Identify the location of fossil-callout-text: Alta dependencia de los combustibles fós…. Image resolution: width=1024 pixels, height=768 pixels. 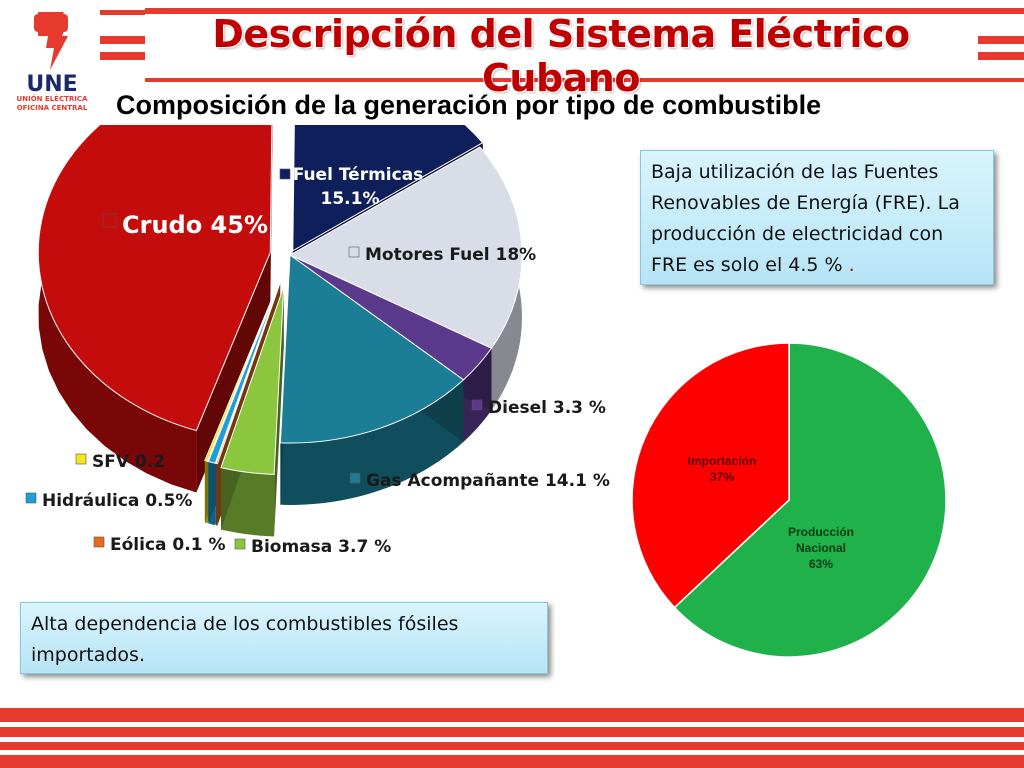
(245, 639).